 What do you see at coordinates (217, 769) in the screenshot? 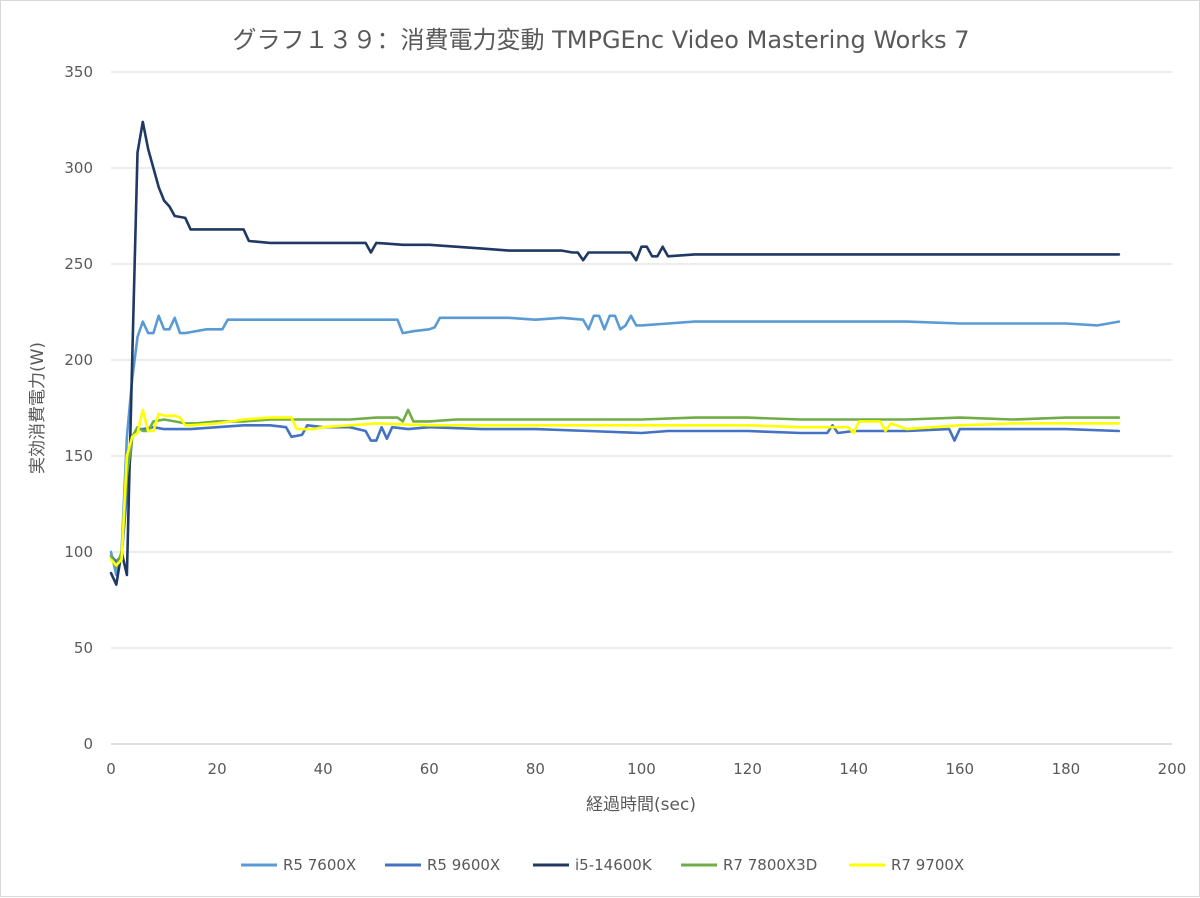
I see `x-tick-label: 20` at bounding box center [217, 769].